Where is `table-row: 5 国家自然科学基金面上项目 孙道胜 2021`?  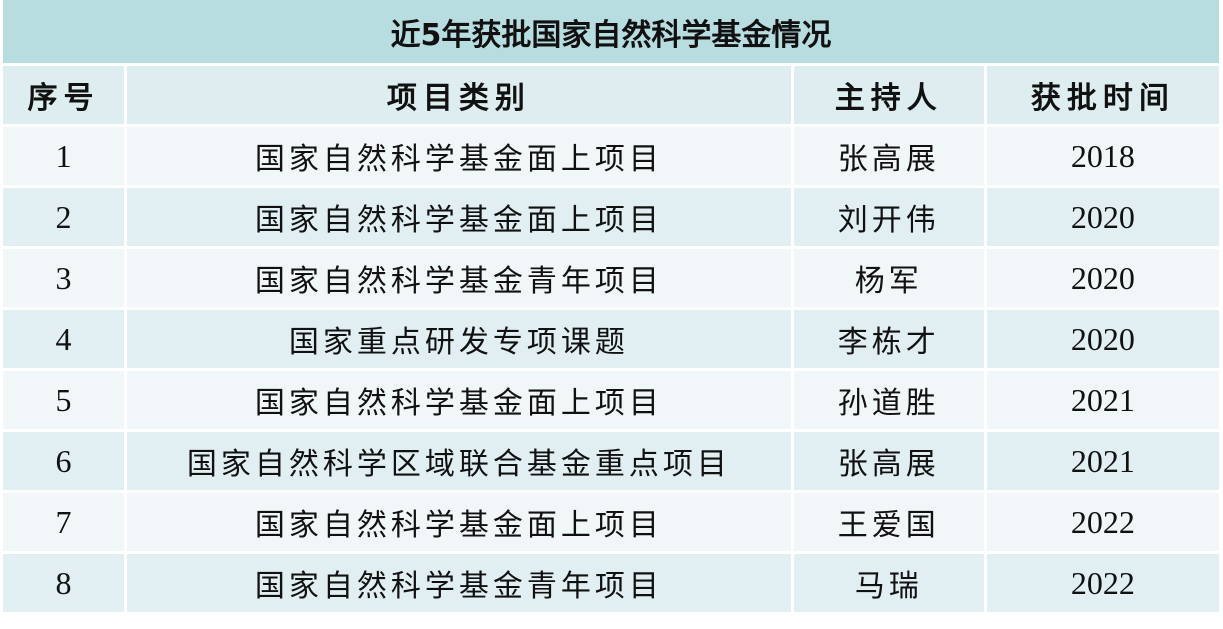 table-row: 5 国家自然科学基金面上项目 孙道胜 2021 is located at coordinates (611, 400).